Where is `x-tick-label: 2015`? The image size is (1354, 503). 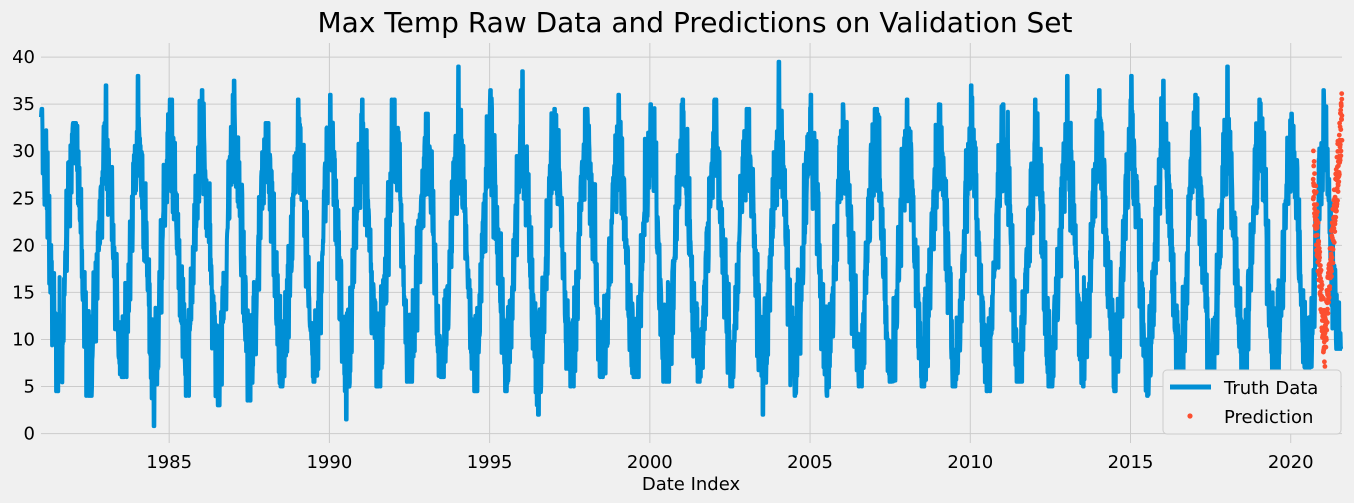 x-tick-label: 2015 is located at coordinates (1131, 462).